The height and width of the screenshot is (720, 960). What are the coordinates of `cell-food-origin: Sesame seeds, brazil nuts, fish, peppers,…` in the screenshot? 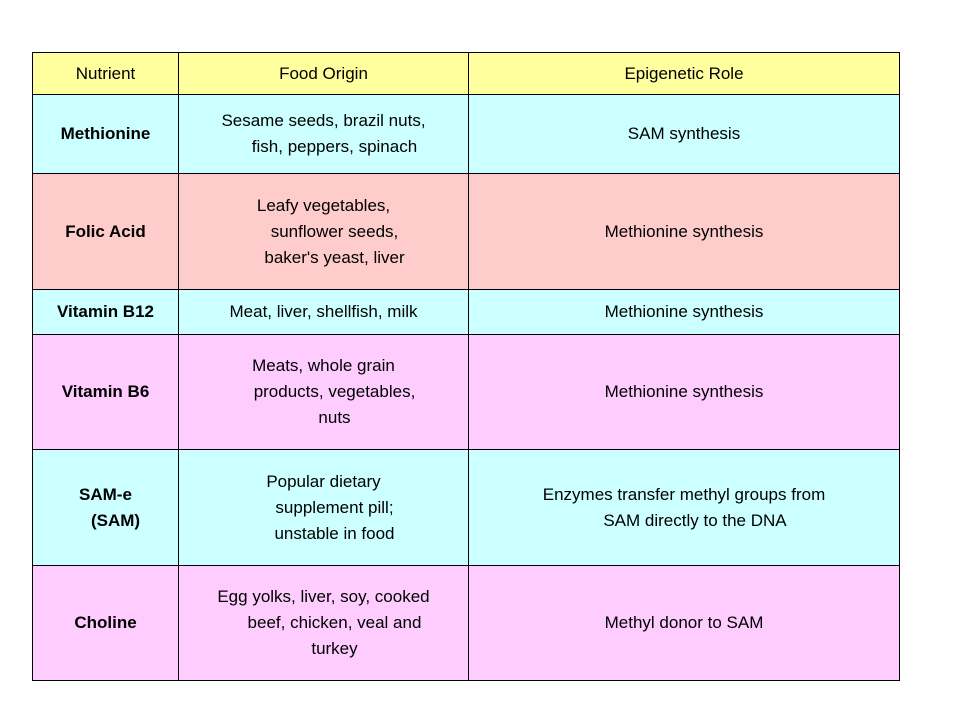 It's located at (323, 134).